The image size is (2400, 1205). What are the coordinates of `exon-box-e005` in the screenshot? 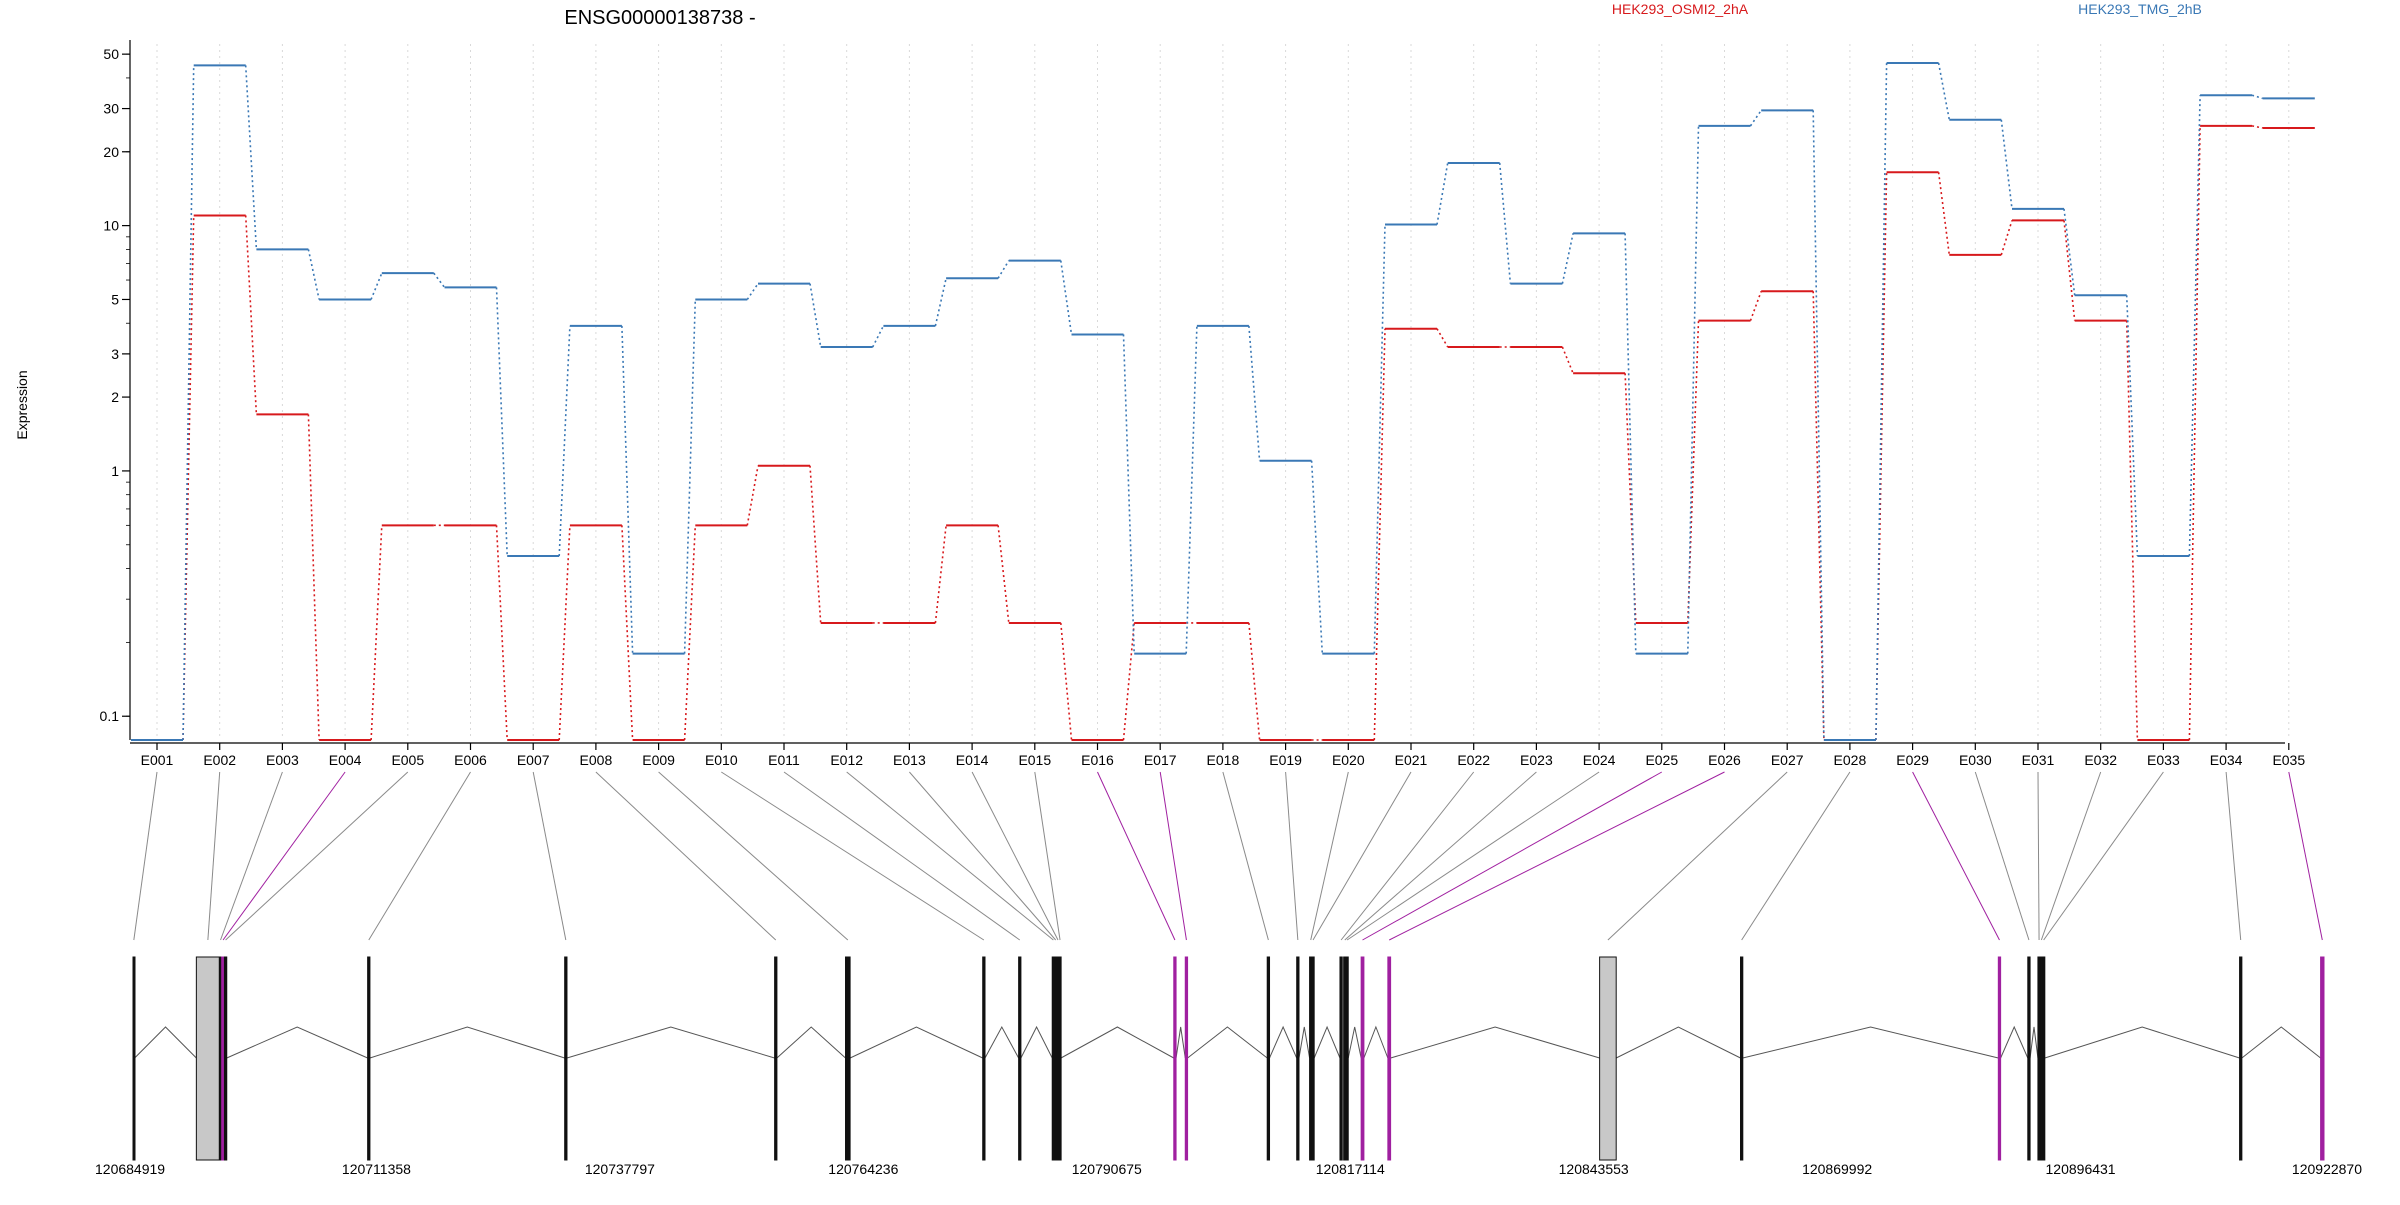 It's located at (225, 1058).